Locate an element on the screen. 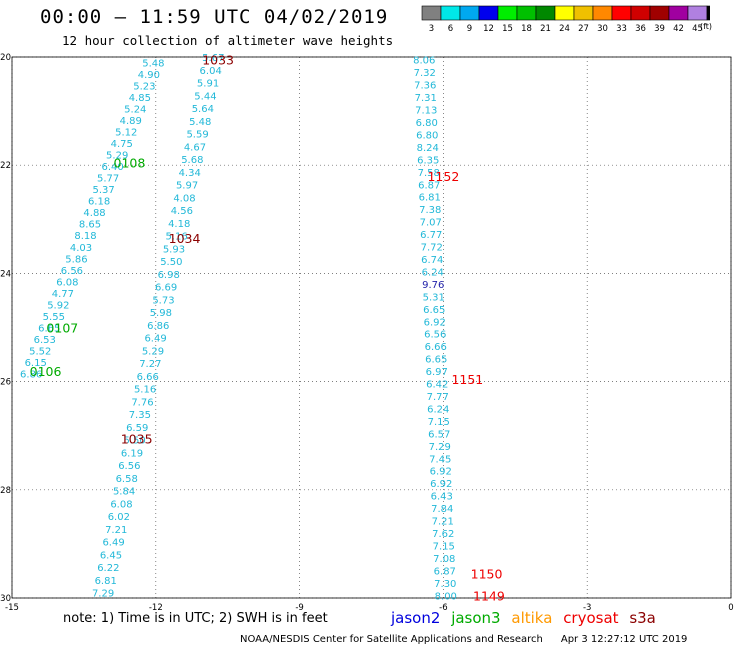 The width and height of the screenshot is (740, 650). wave-height-value: 4.67 is located at coordinates (195, 147).